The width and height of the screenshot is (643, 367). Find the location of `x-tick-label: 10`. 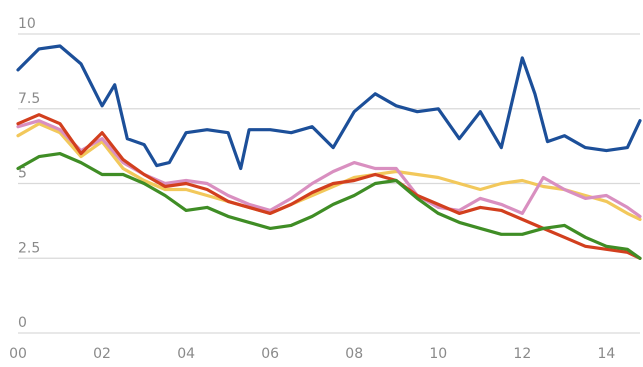

x-tick-label: 10 is located at coordinates (438, 354).